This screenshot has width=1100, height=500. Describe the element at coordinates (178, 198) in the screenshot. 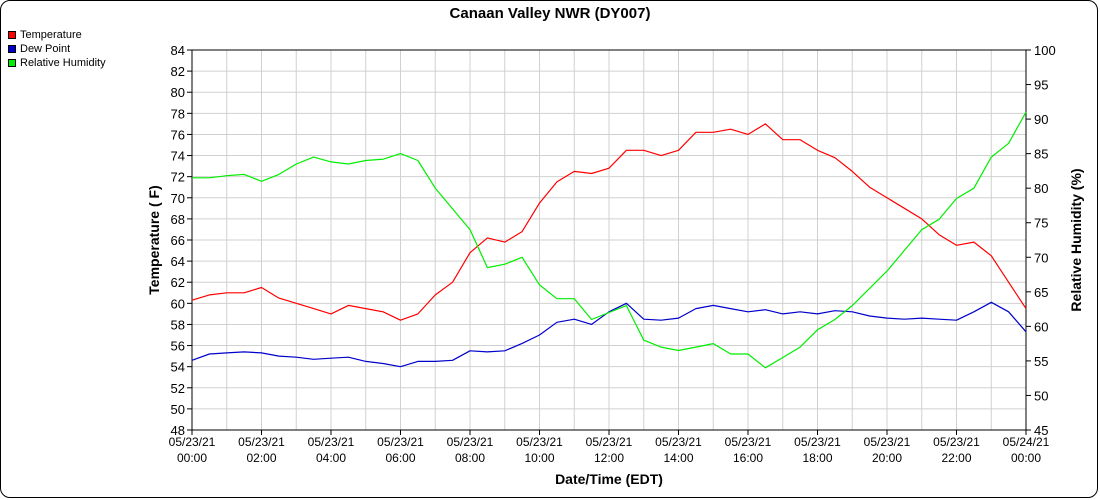

I see `y-tick-label: 70` at that location.